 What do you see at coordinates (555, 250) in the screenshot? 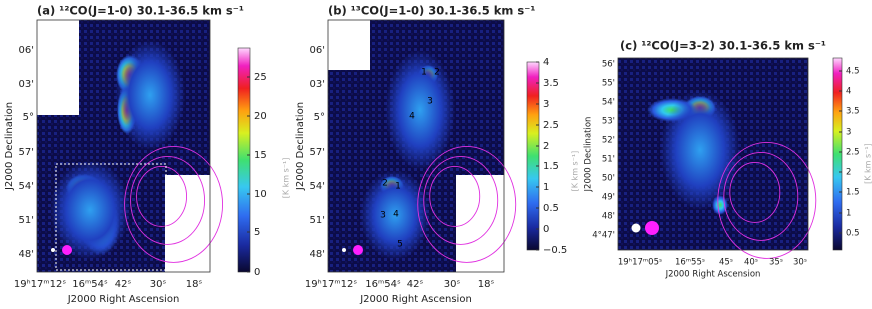
I see `colorbar-tick-label: −0.5` at bounding box center [555, 250].